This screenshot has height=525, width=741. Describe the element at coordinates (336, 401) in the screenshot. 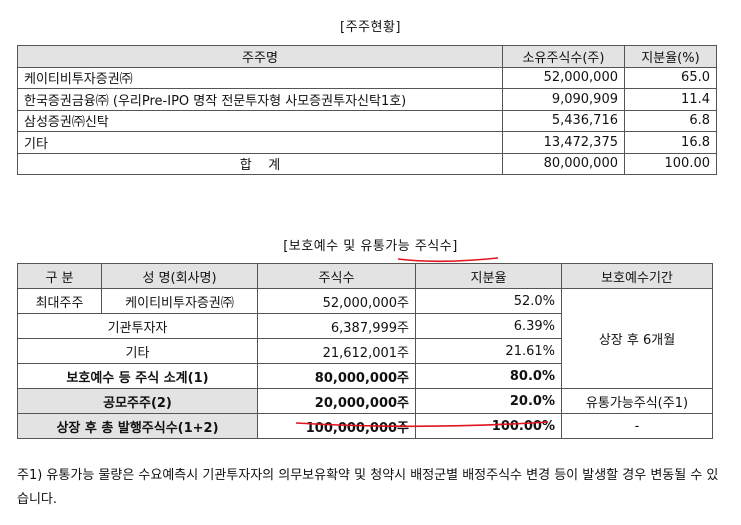

I see `public-offering-shares: 20,000,000주` at that location.